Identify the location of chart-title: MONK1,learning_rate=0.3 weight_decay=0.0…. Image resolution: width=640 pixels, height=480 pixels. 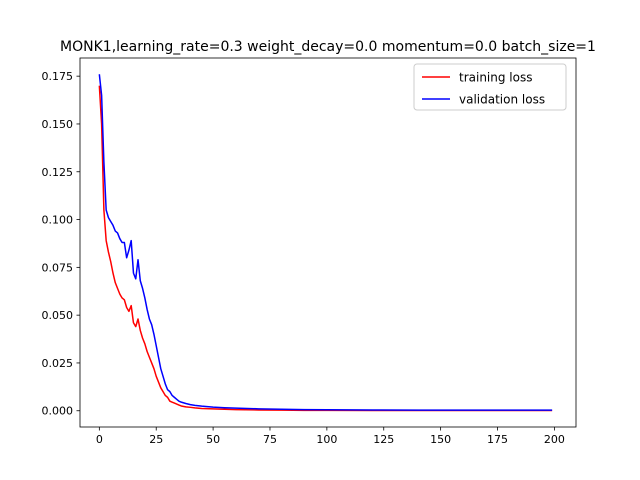
(328, 47).